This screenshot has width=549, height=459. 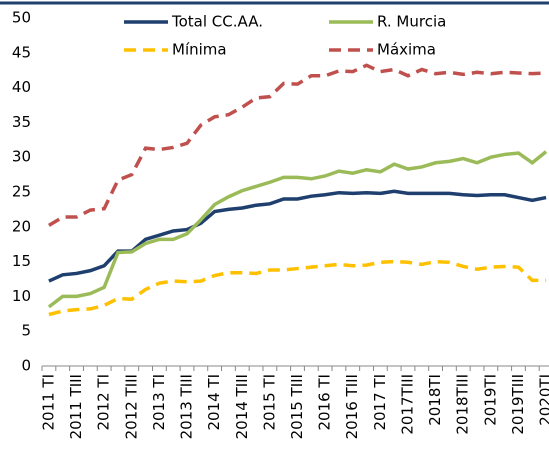 What do you see at coordinates (242, 406) in the screenshot?
I see `x-tick-label: 2014 TIII` at bounding box center [242, 406].